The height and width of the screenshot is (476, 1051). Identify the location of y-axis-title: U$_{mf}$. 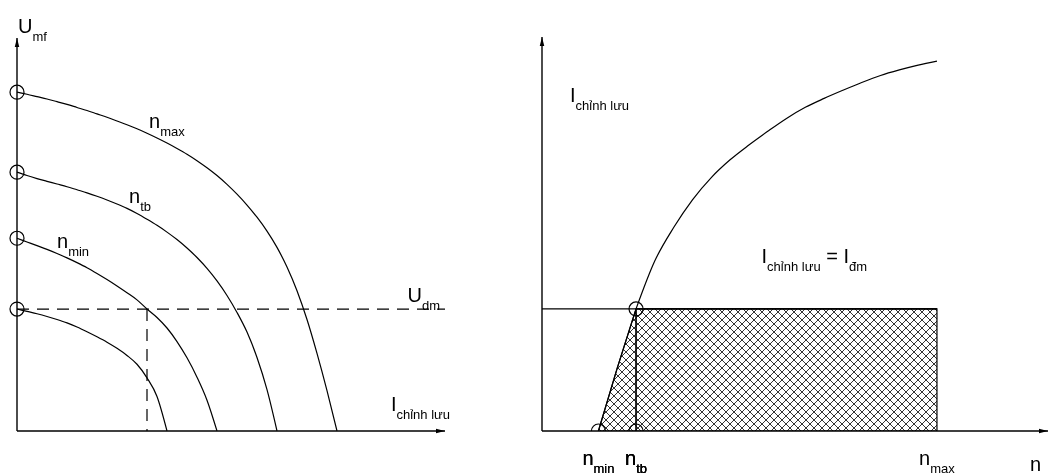
(33, 29).